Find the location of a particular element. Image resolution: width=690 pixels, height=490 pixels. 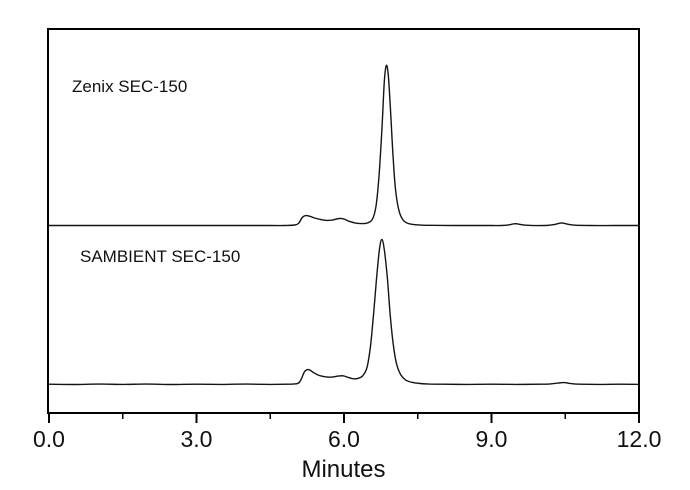

x-tick-label: 0.0 is located at coordinates (49, 439).